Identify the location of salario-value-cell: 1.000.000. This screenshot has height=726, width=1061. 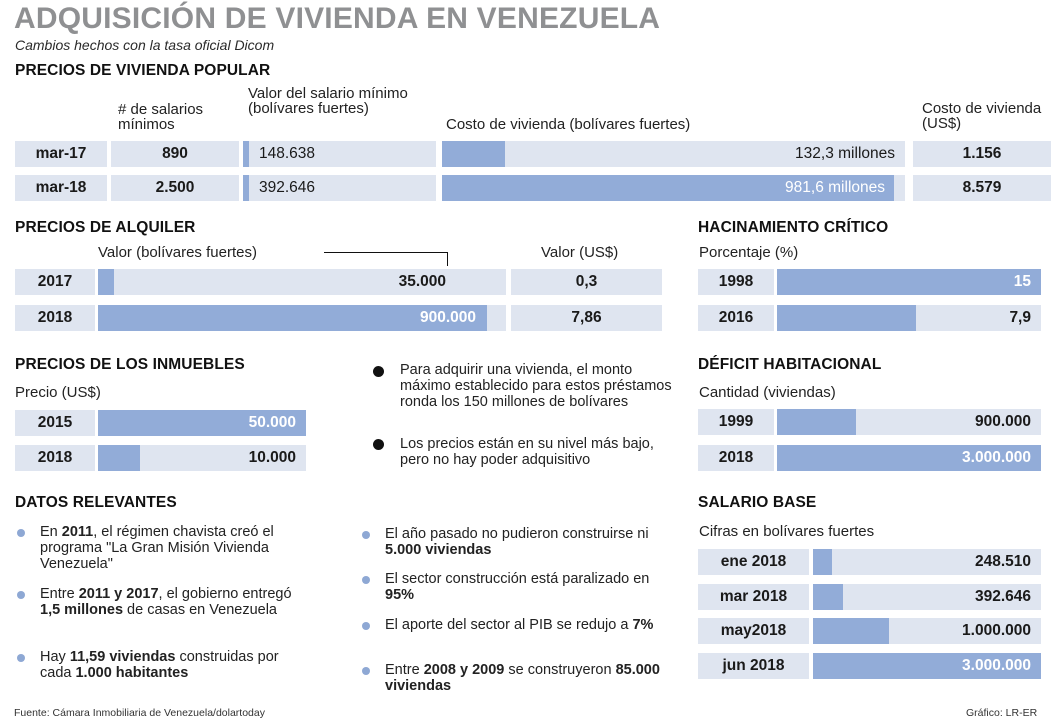
(927, 631).